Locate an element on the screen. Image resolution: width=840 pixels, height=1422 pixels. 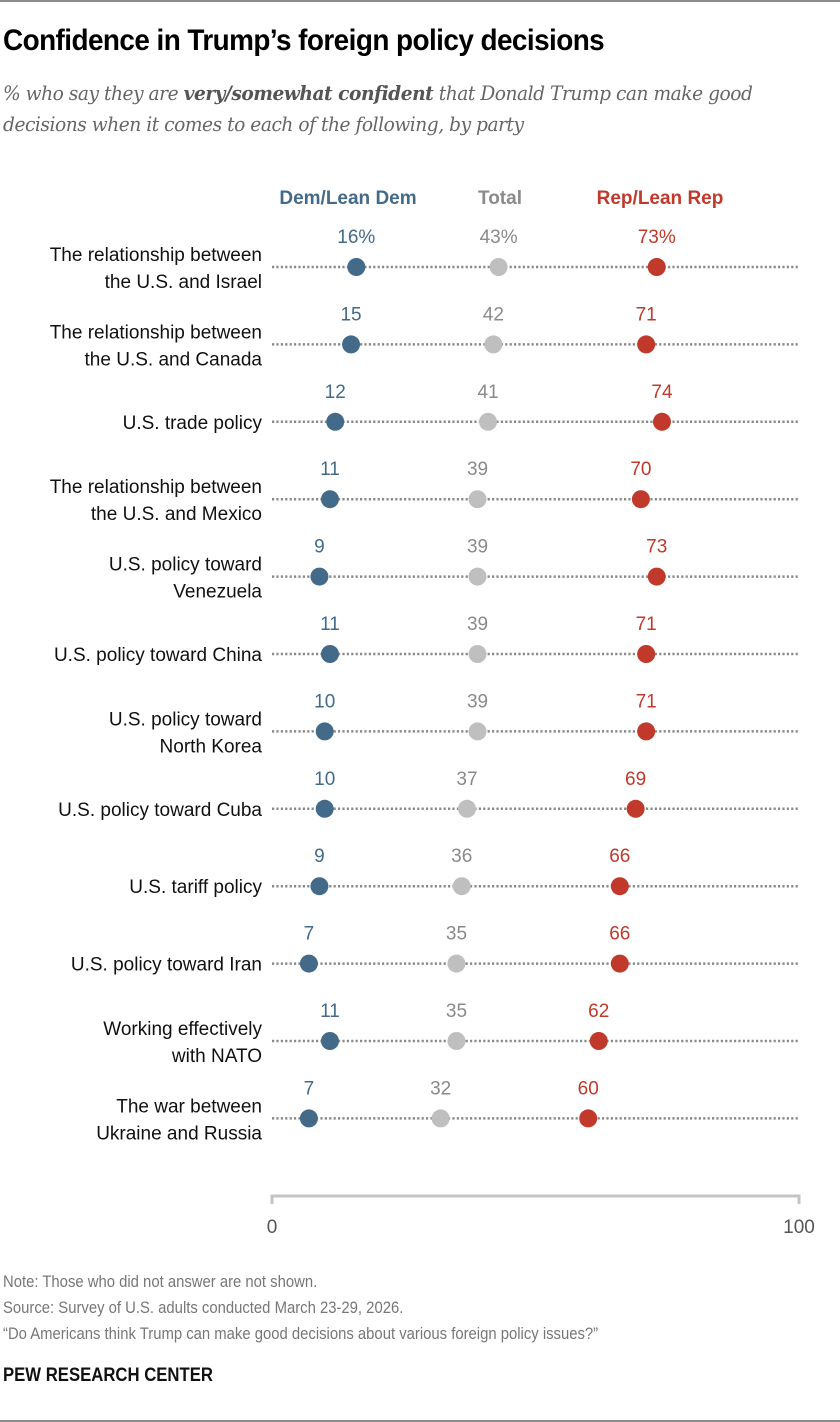
category-label-line: The war between is located at coordinates (189, 1106).